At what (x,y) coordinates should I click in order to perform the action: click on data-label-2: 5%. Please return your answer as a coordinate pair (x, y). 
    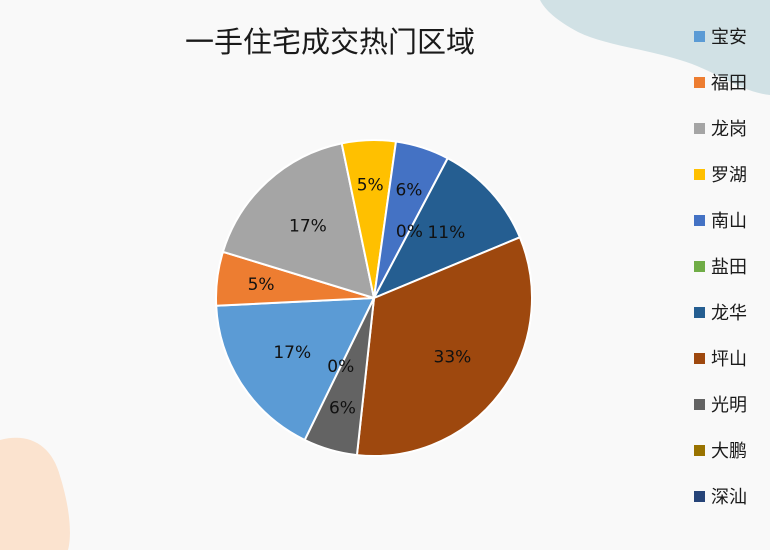
    Looking at the image, I should click on (261, 285).